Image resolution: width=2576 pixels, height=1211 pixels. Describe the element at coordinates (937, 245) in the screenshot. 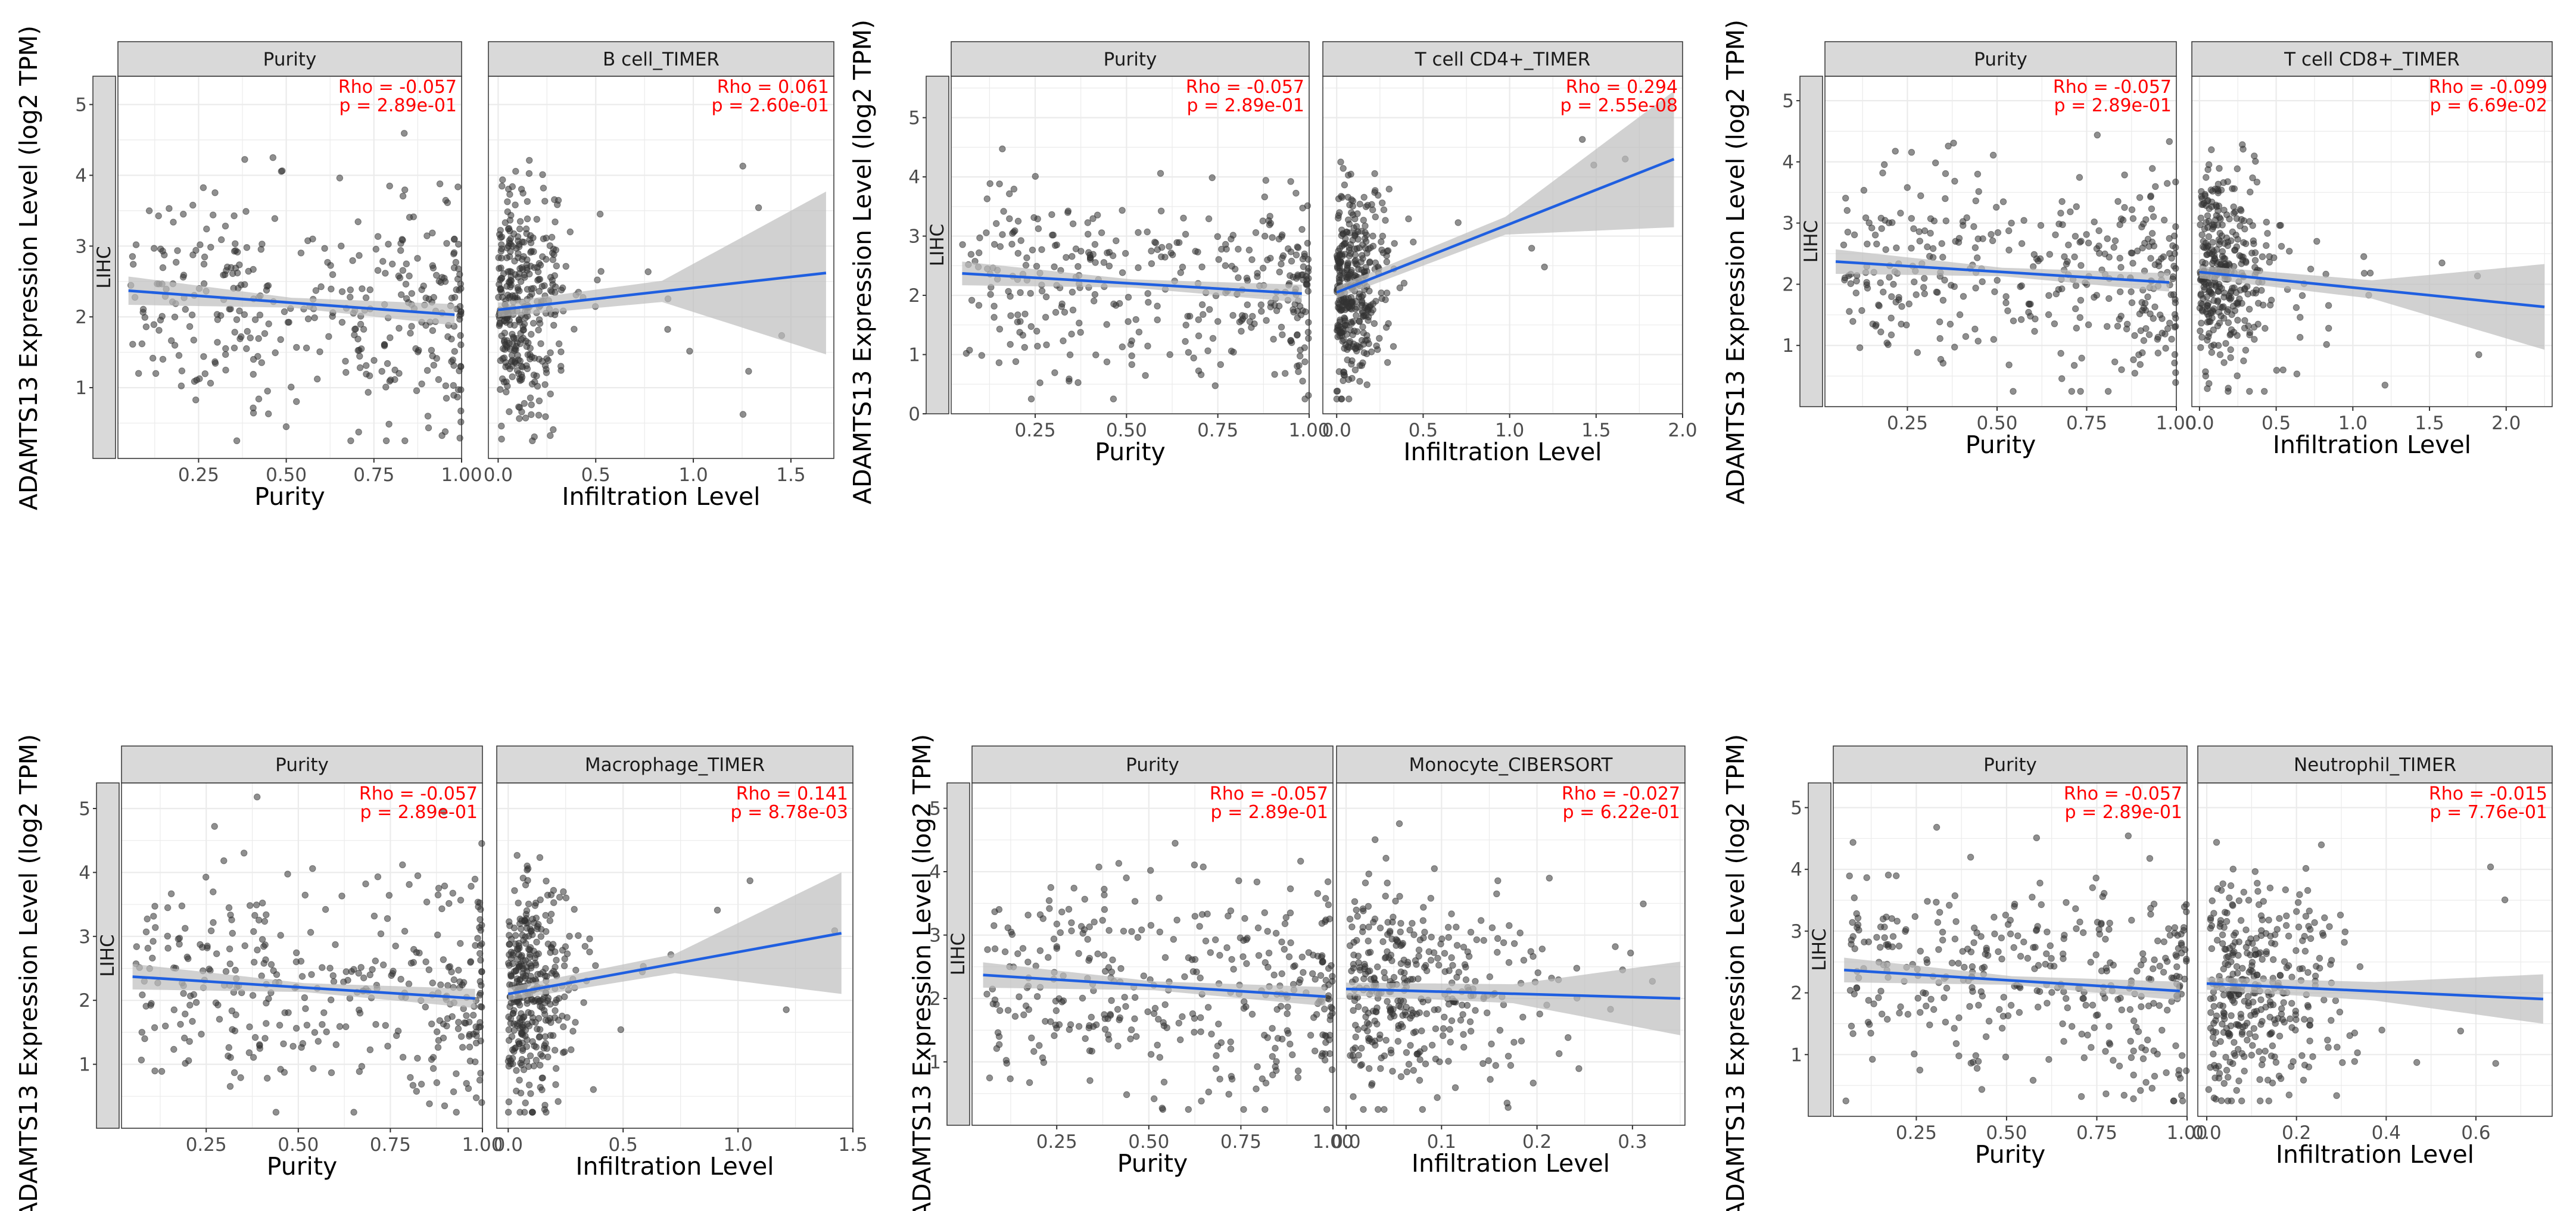

I see `row-strip-label: LIHC` at that location.